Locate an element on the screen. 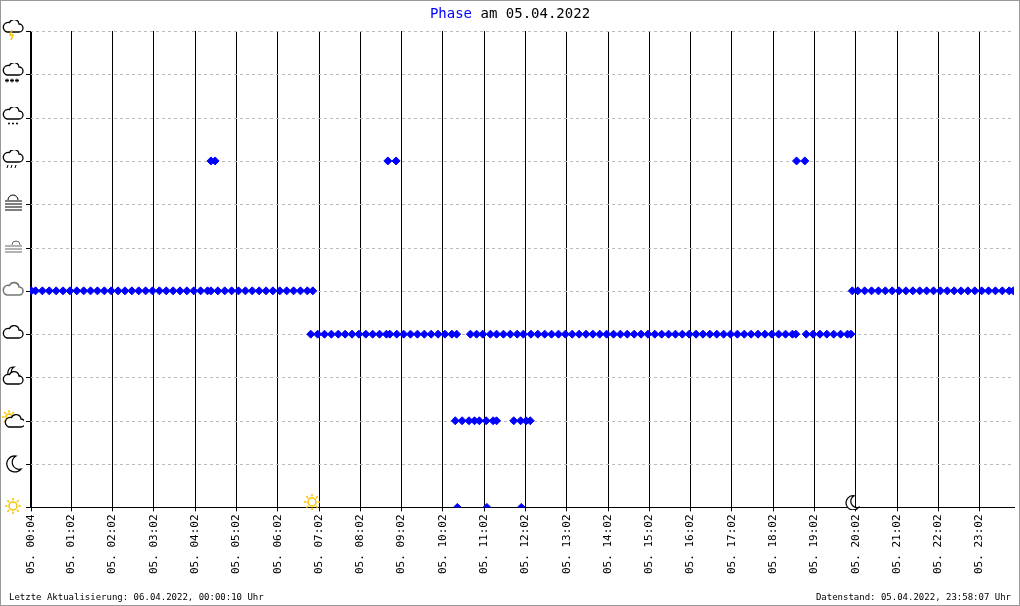 The height and width of the screenshot is (606, 1020). text: Datenstand: 05.04.2022, 23:58:07 Uhr is located at coordinates (913, 597).